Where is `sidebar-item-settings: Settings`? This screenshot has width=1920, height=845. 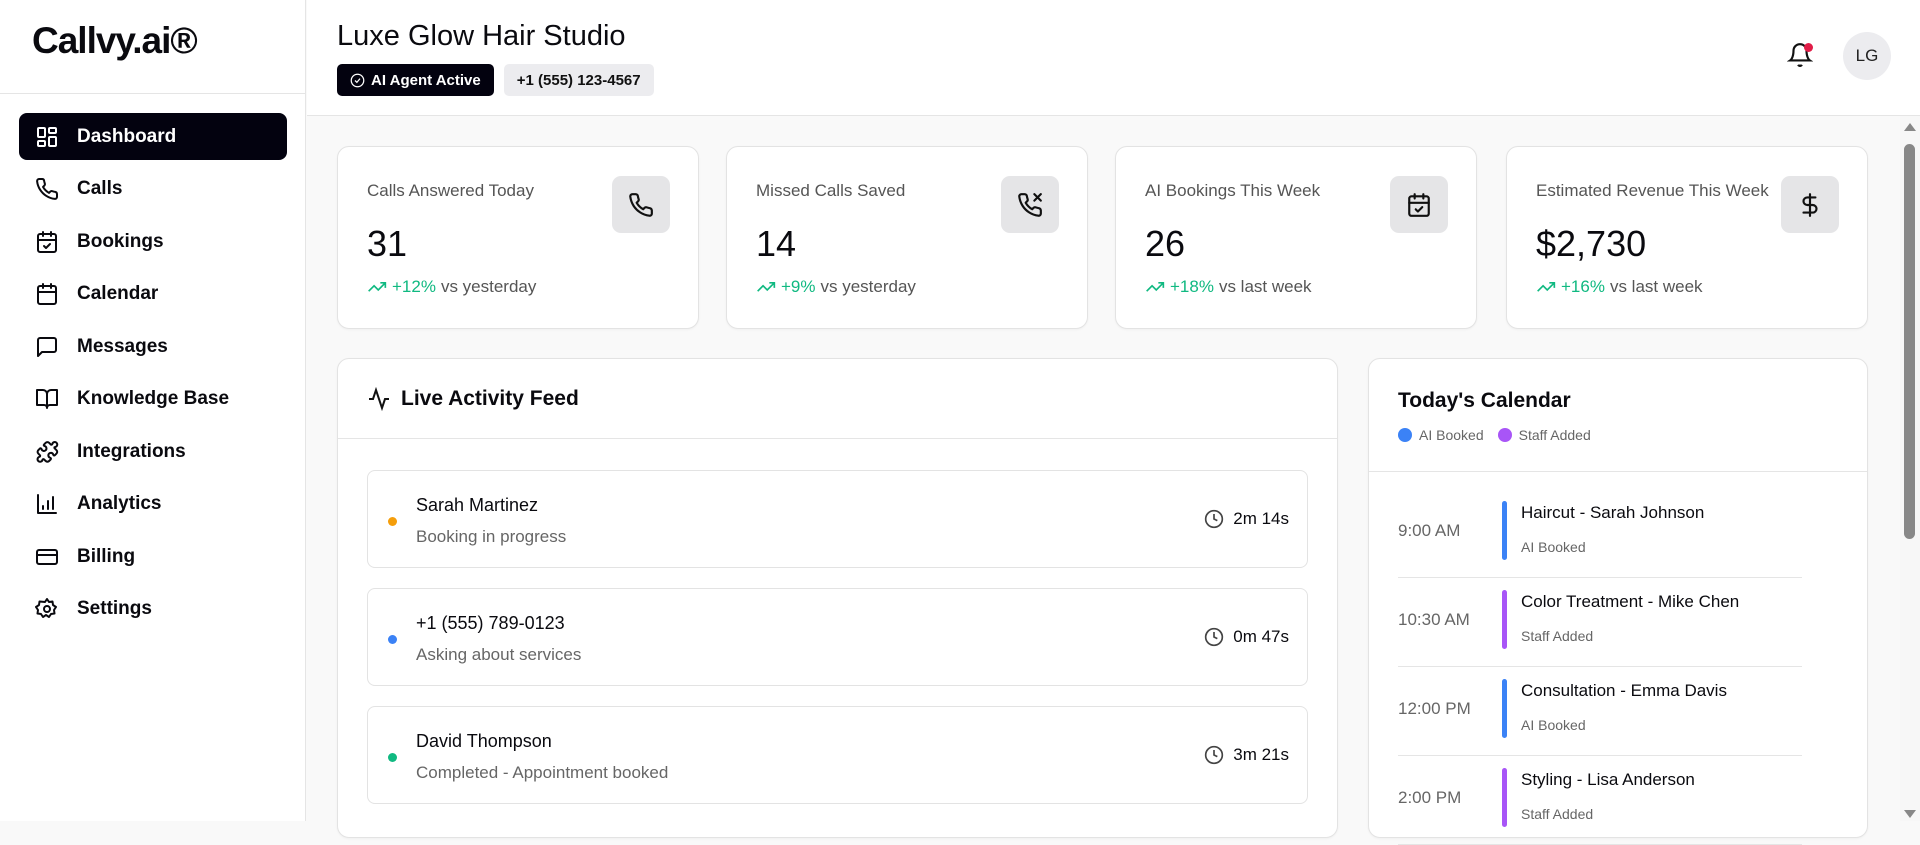
sidebar-item-settings: Settings is located at coordinates (153, 609).